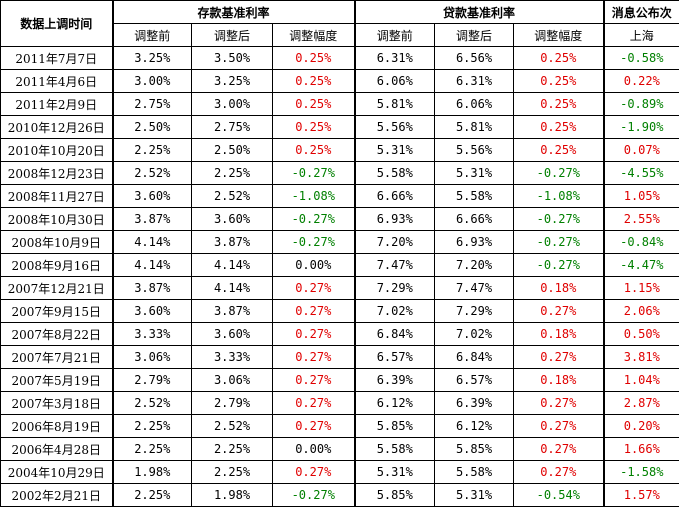 This screenshot has width=679, height=507. I want to click on loan-after-cell: 6.39%, so click(474, 403).